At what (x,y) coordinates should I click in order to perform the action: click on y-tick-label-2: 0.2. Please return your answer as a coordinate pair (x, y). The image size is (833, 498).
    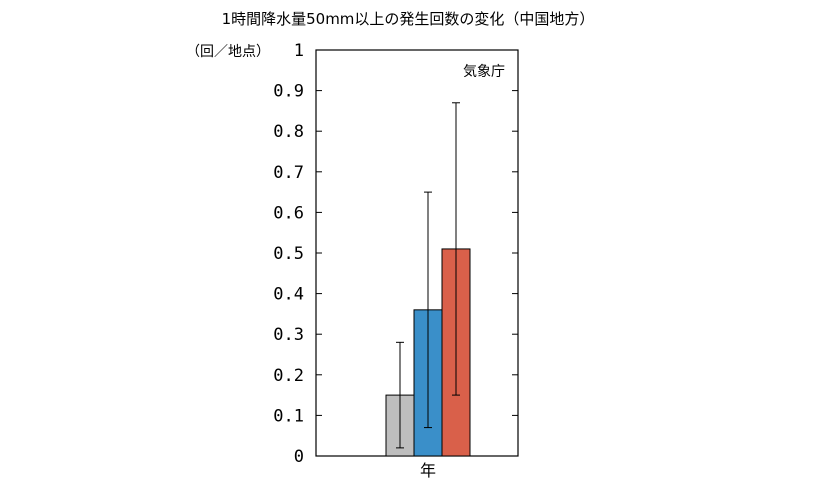
    Looking at the image, I should click on (288, 376).